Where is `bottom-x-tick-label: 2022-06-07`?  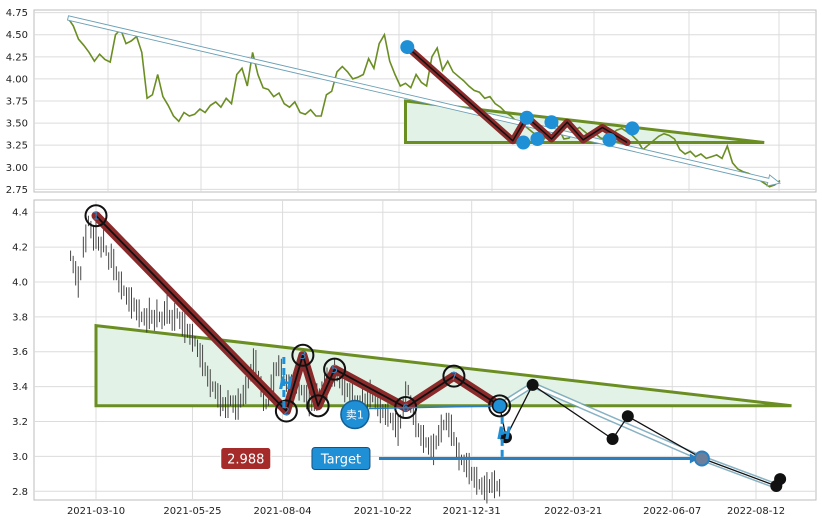
bottom-x-tick-label: 2022-06-07 is located at coordinates (672, 511).